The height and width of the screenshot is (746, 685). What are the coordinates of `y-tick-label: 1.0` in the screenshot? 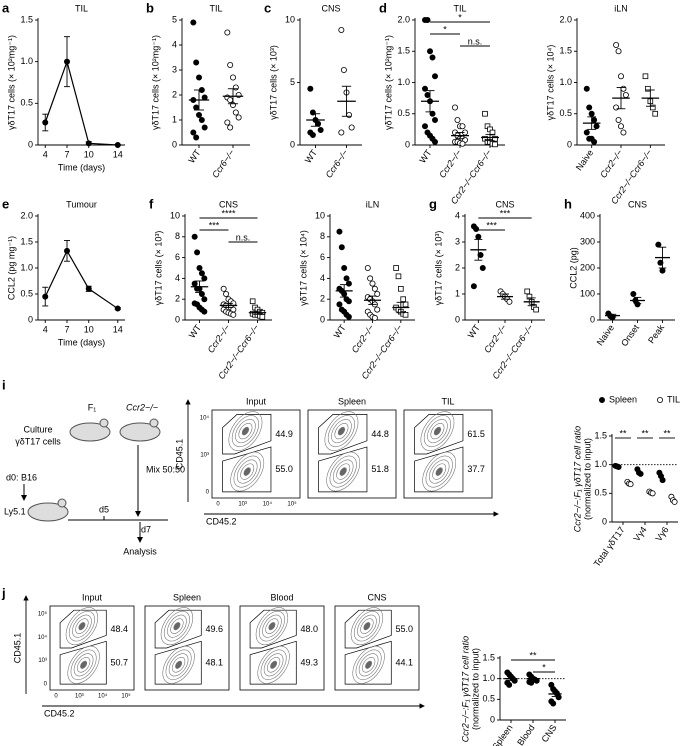 It's located at (488, 678).